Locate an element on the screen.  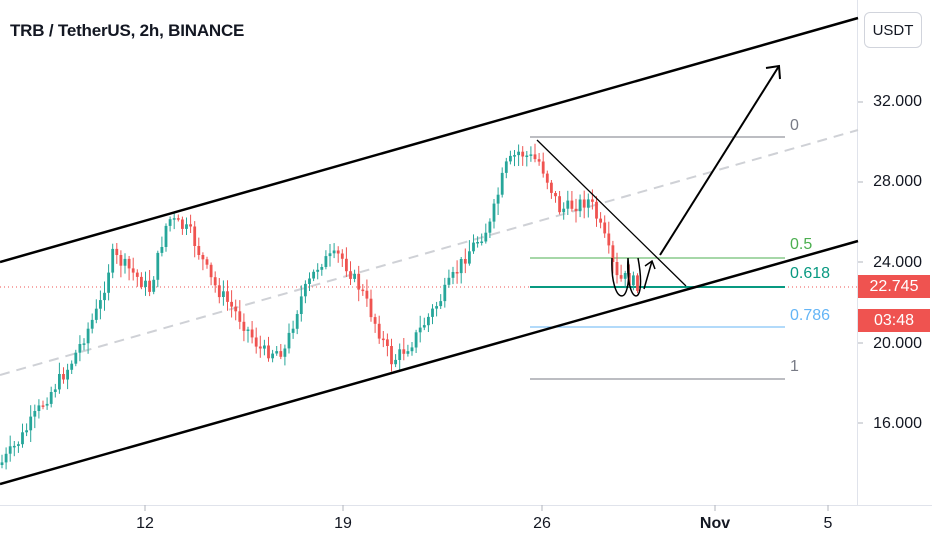
current-price-tag: 22.745 is located at coordinates (894, 286).